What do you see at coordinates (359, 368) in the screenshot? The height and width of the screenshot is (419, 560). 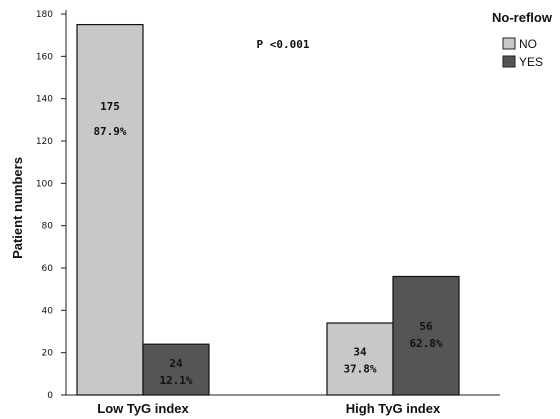 I see `bar-percent-label: 37.8%` at bounding box center [359, 368].